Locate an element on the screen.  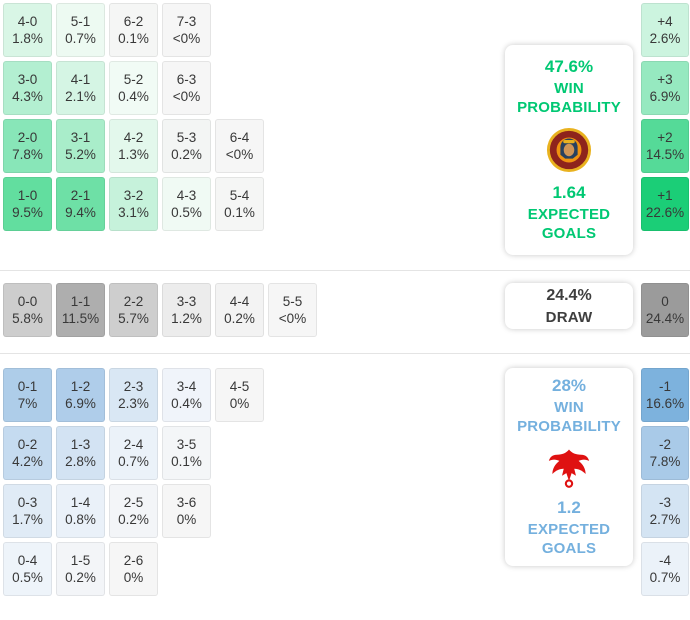
score-cell: 3-3 1.2% is located at coordinates (186, 310).